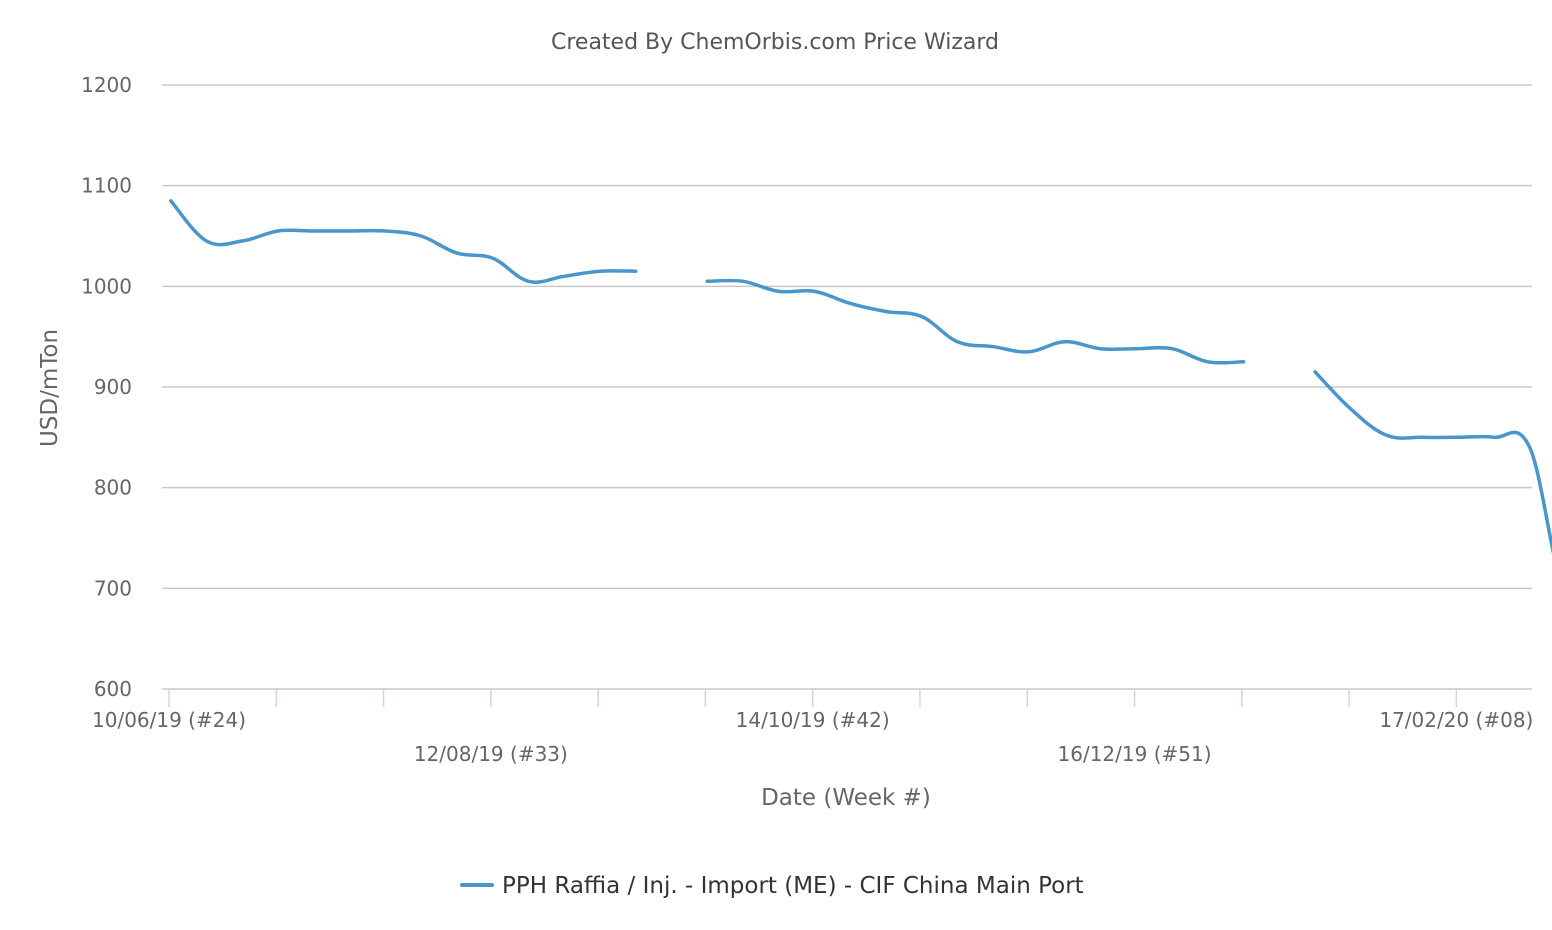  I want to click on x-tick-label: 14/10/19 (#42), so click(813, 720).